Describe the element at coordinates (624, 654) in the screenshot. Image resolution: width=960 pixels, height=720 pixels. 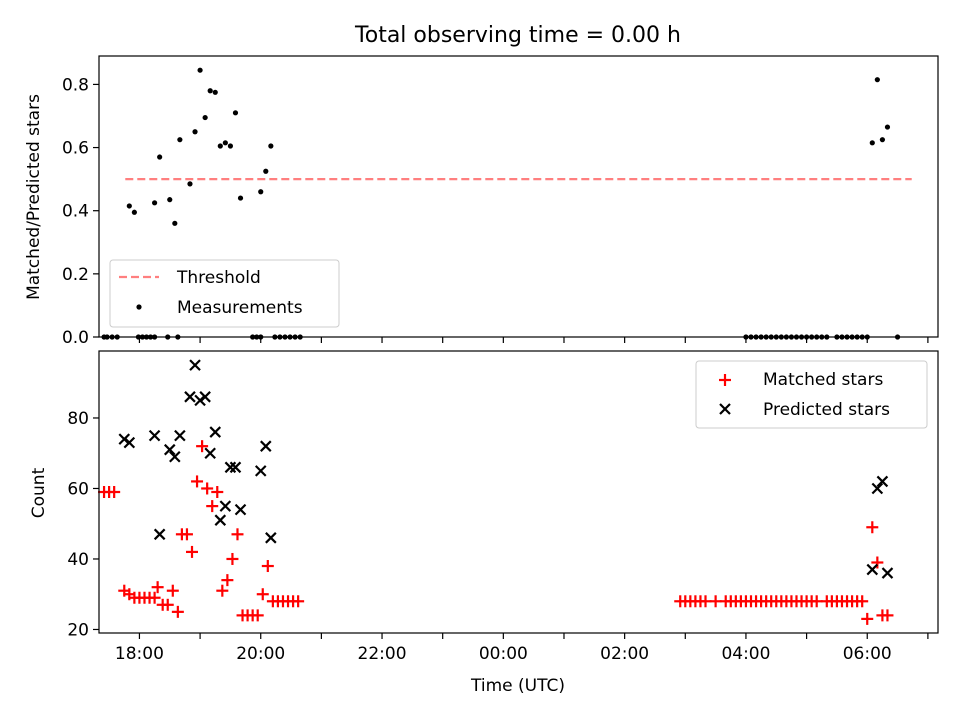
I see `x-tick-label: 02:00` at that location.